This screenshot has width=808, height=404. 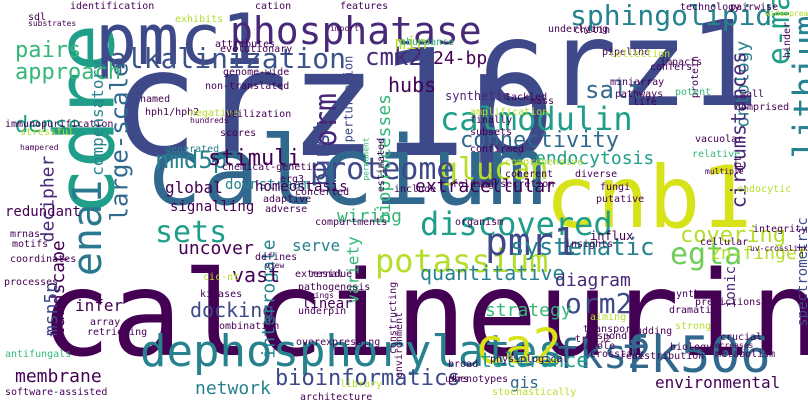 What do you see at coordinates (694, 294) in the screenshot?
I see `cloud-word-synthase: synthase` at bounding box center [694, 294].